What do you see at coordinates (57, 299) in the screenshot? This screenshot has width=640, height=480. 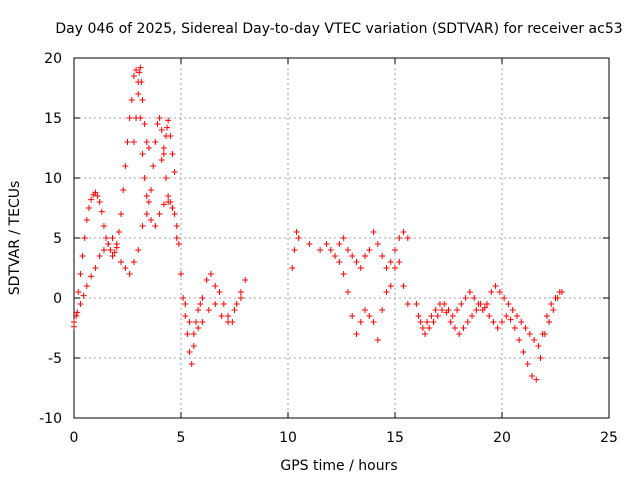 I see `y-tick-label: 0` at bounding box center [57, 299].